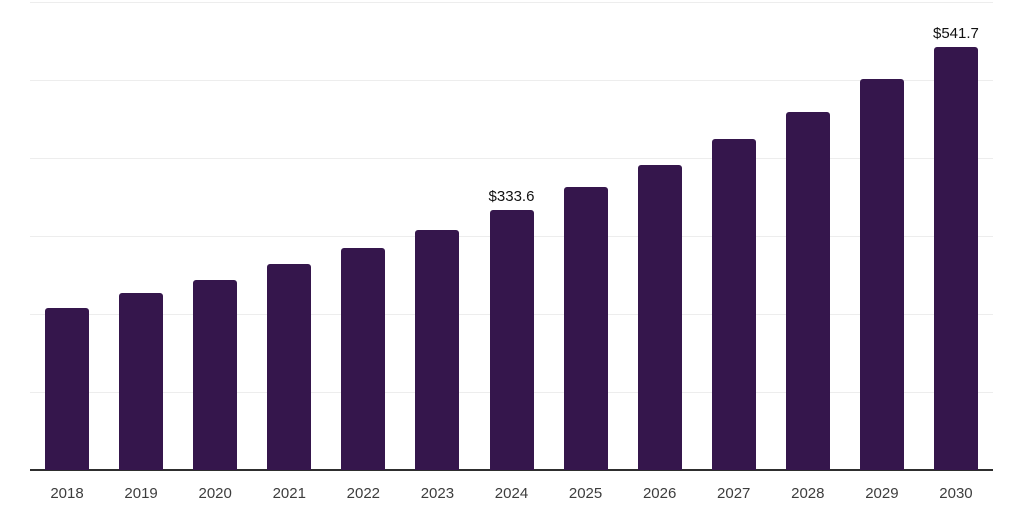  Describe the element at coordinates (141, 493) in the screenshot. I see `x-tick-label: 2019` at that location.